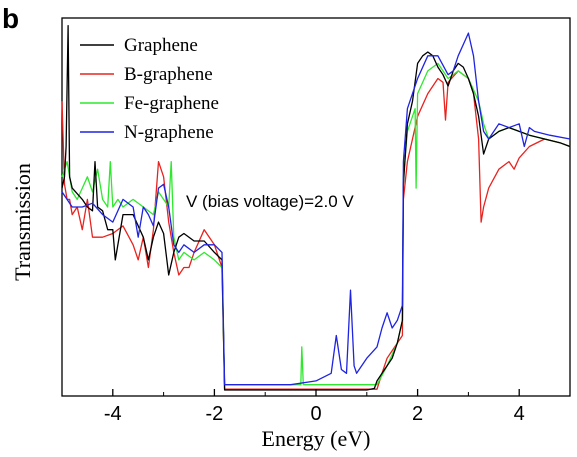 The width and height of the screenshot is (577, 457). Describe the element at coordinates (519, 414) in the screenshot. I see `x-tick-label: 4` at that location.